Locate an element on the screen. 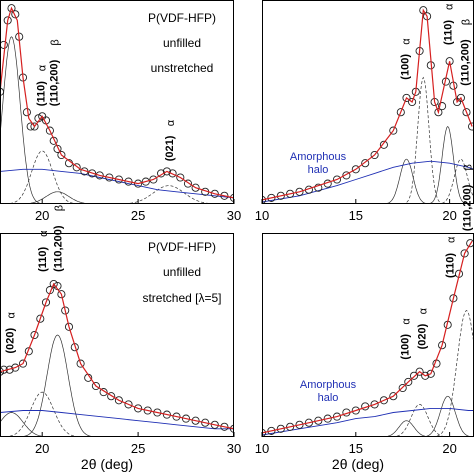 This screenshot has height=474, width=474. halo-label-2: halo is located at coordinates (328, 398).